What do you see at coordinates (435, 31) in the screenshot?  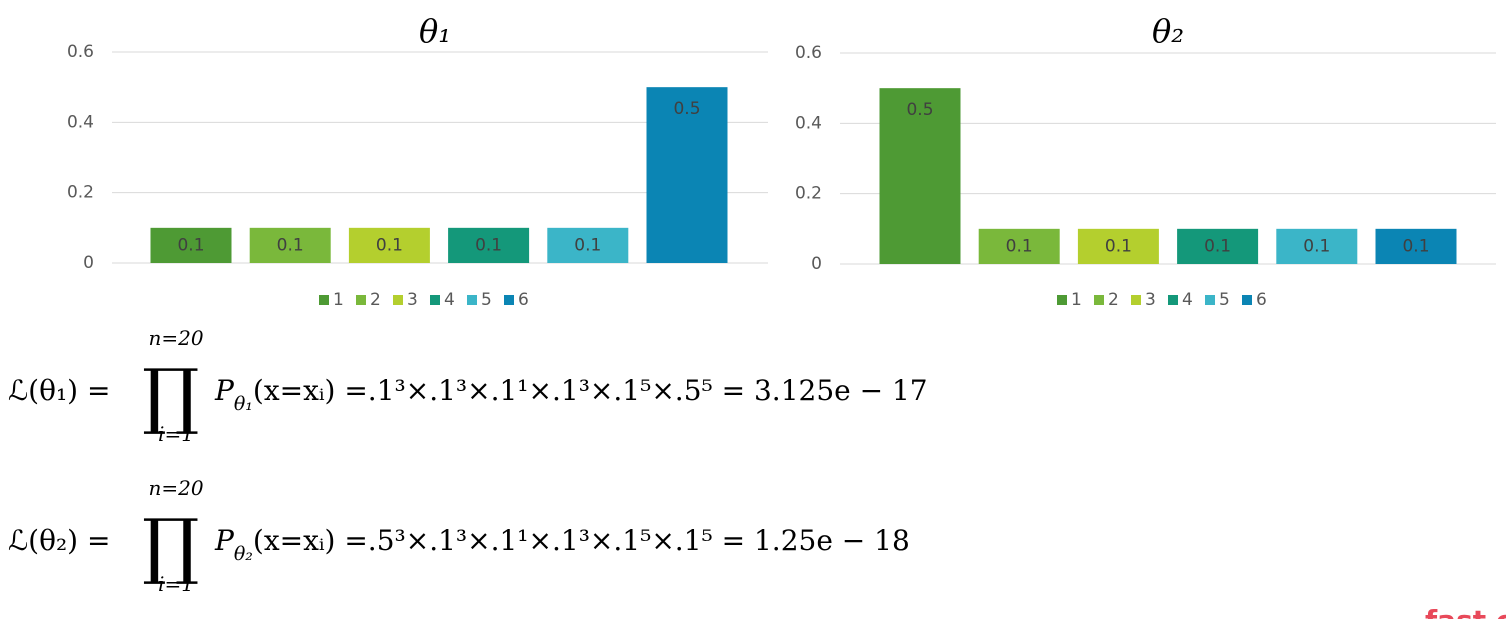 I see `chart-title: θ₁` at bounding box center [435, 31].